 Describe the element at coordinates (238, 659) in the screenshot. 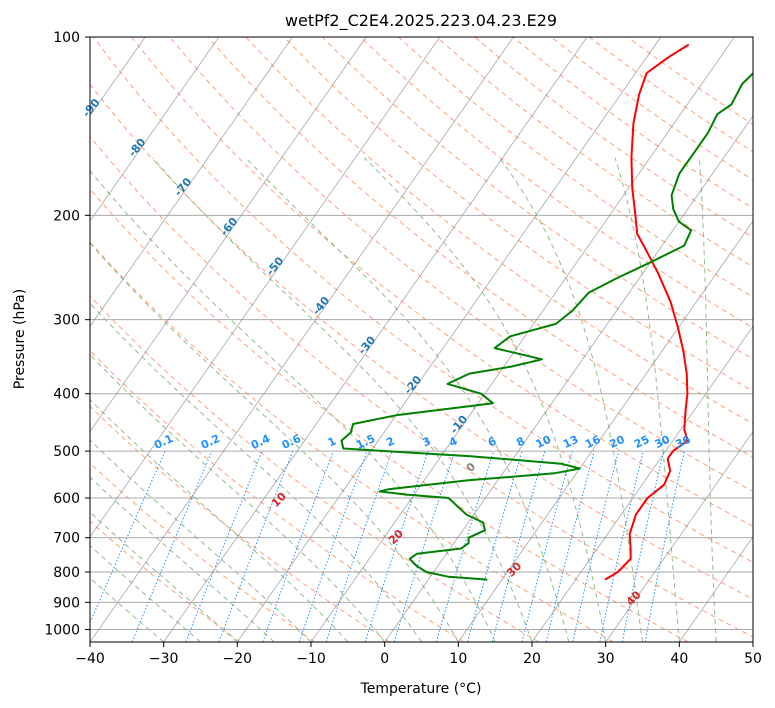

I see `x-tick-label: −20` at that location.